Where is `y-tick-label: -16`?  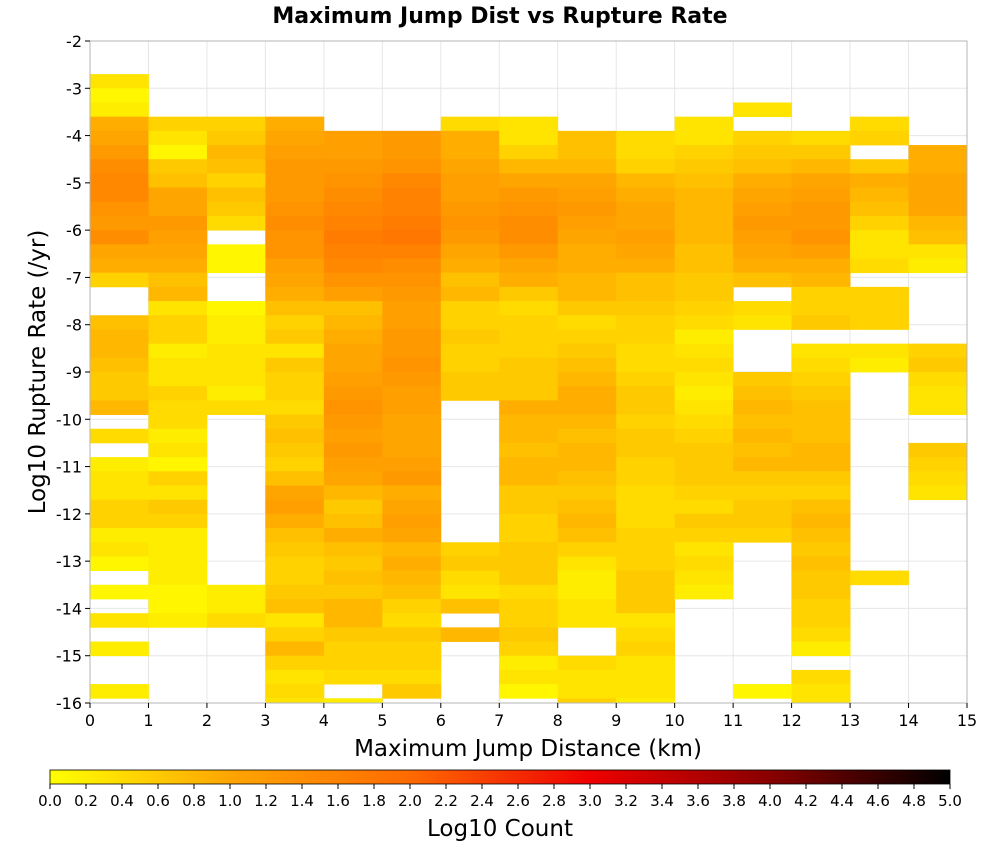 y-tick-label: -16 is located at coordinates (69, 703).